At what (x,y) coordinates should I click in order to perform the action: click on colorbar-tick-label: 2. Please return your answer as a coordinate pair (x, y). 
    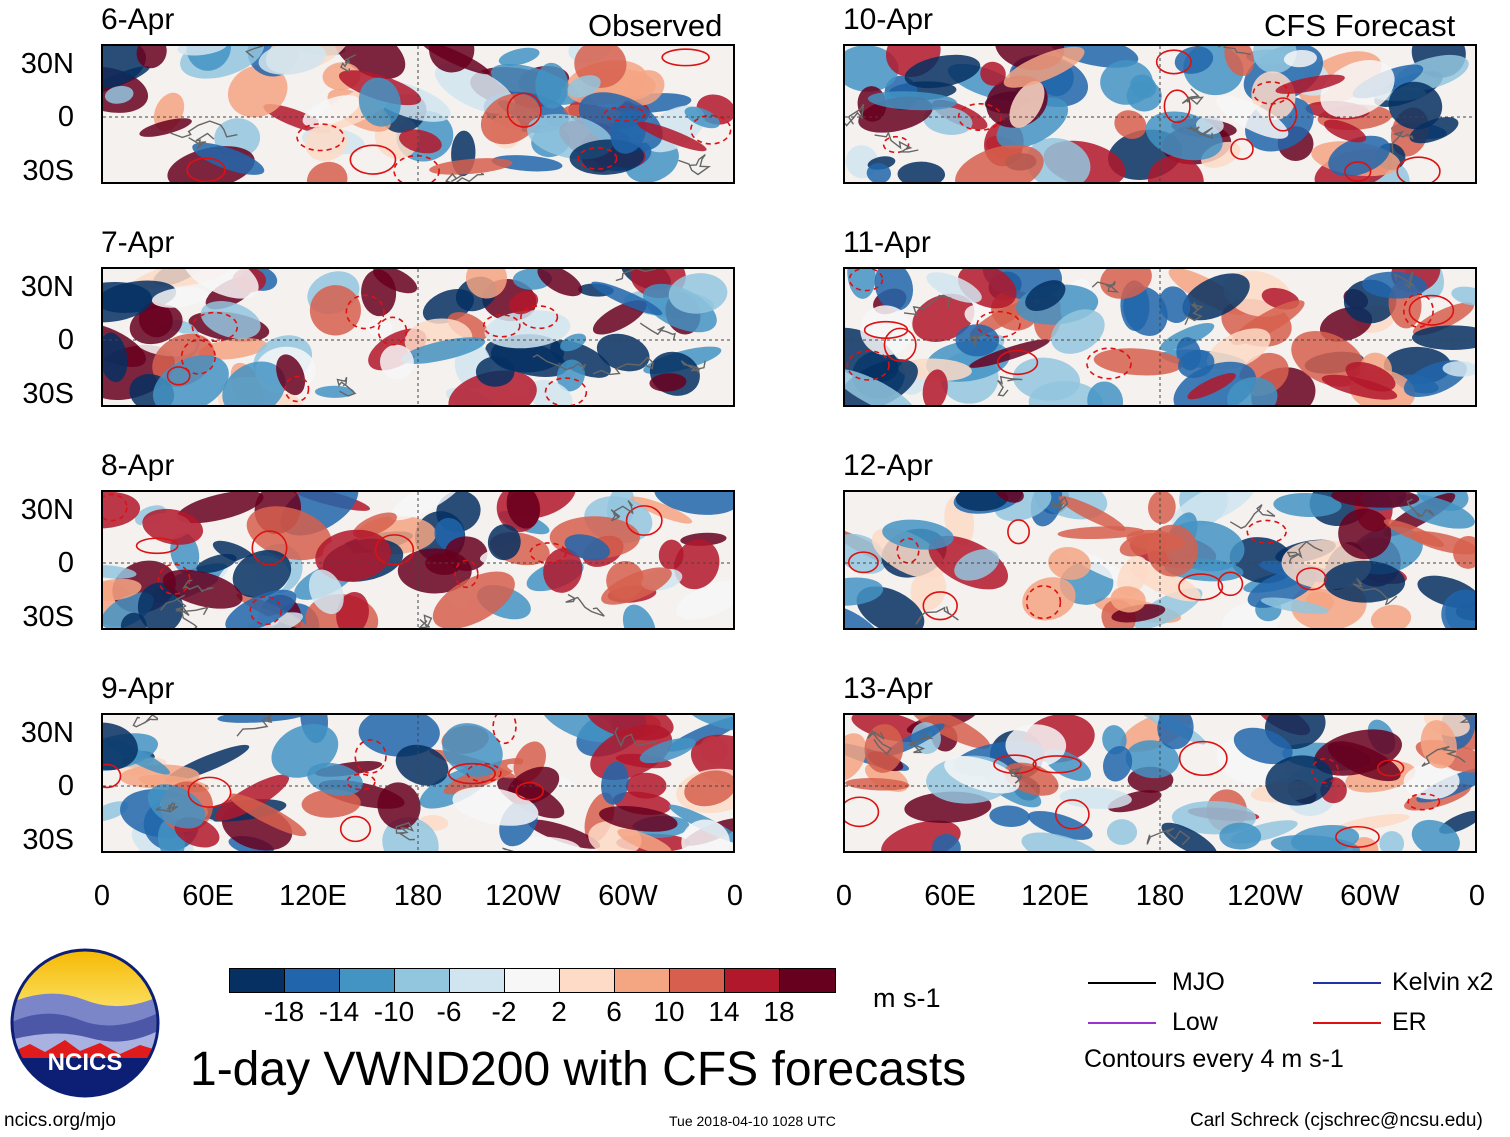
    Looking at the image, I should click on (559, 1011).